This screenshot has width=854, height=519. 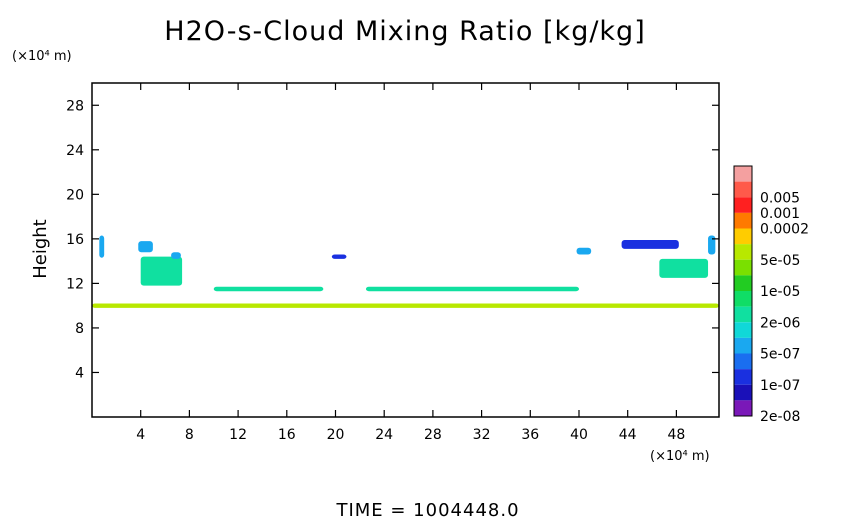 What do you see at coordinates (780, 417) in the screenshot?
I see `legend-label: 2e-08` at bounding box center [780, 417].